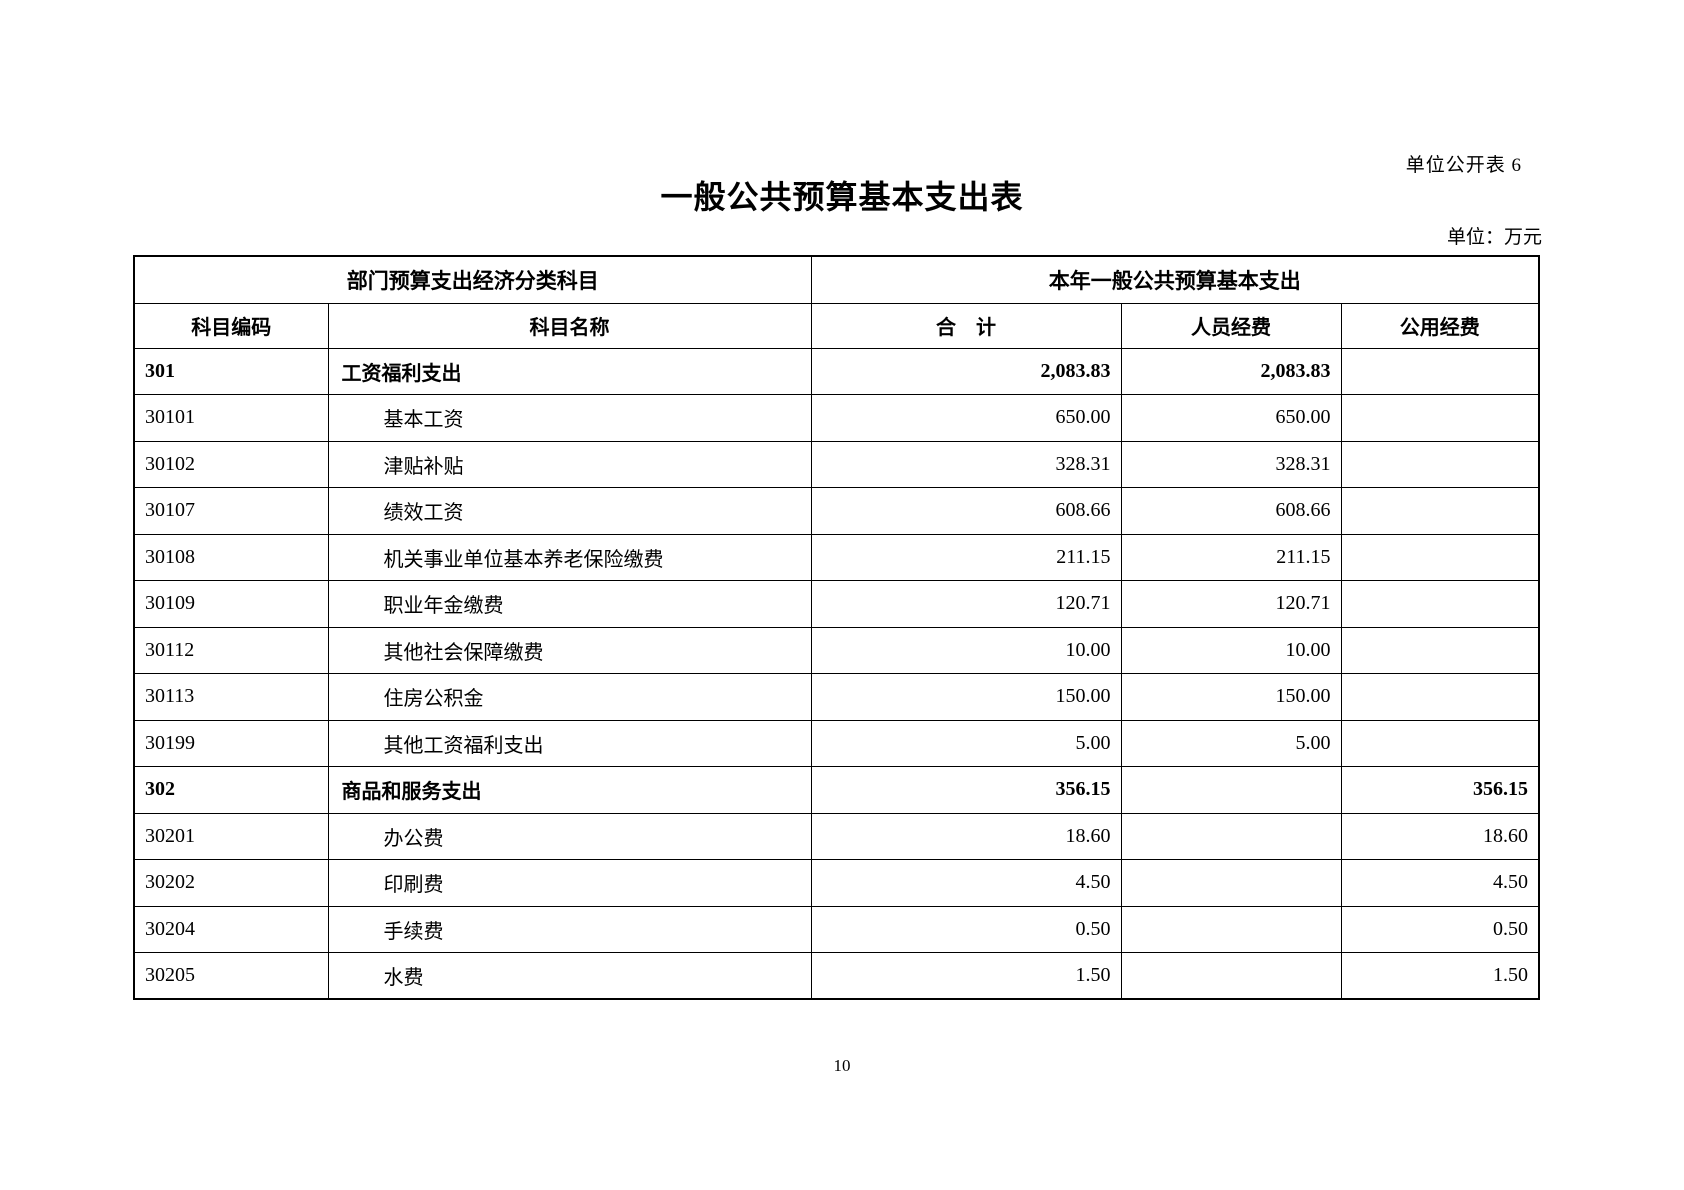  I want to click on cell-name: 职业年金缴费, so click(569, 604).